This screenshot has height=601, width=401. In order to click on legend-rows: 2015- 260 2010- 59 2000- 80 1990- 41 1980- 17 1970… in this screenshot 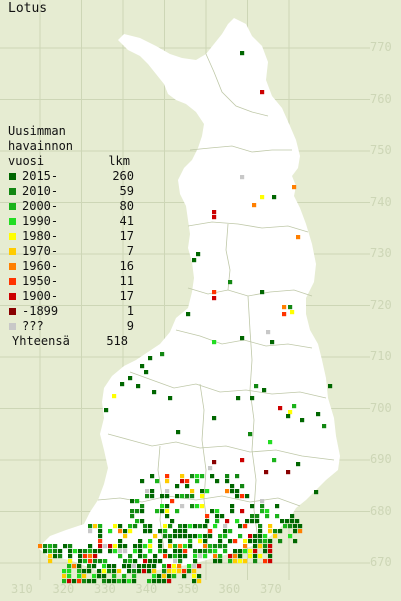, I will do `click(72, 251)`.